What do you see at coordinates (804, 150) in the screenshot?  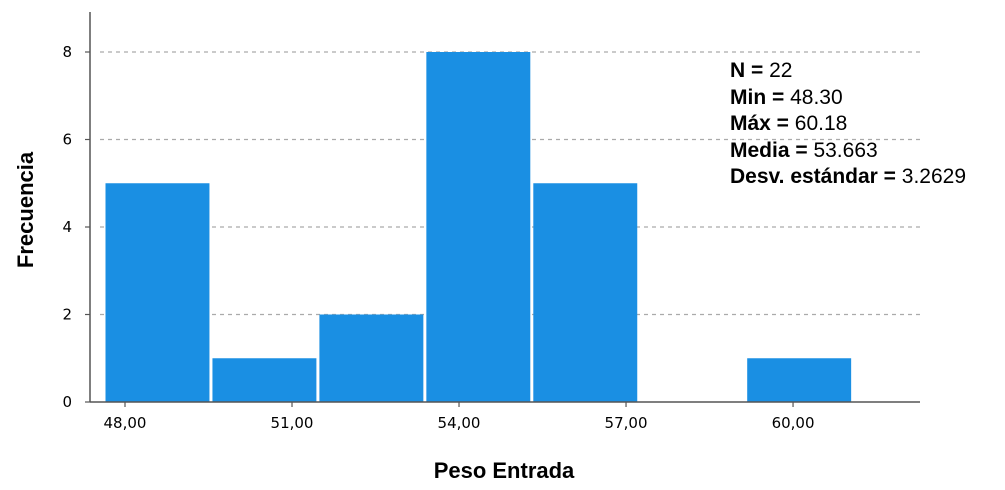 I see `stat-mean: Media = 53.663` at bounding box center [804, 150].